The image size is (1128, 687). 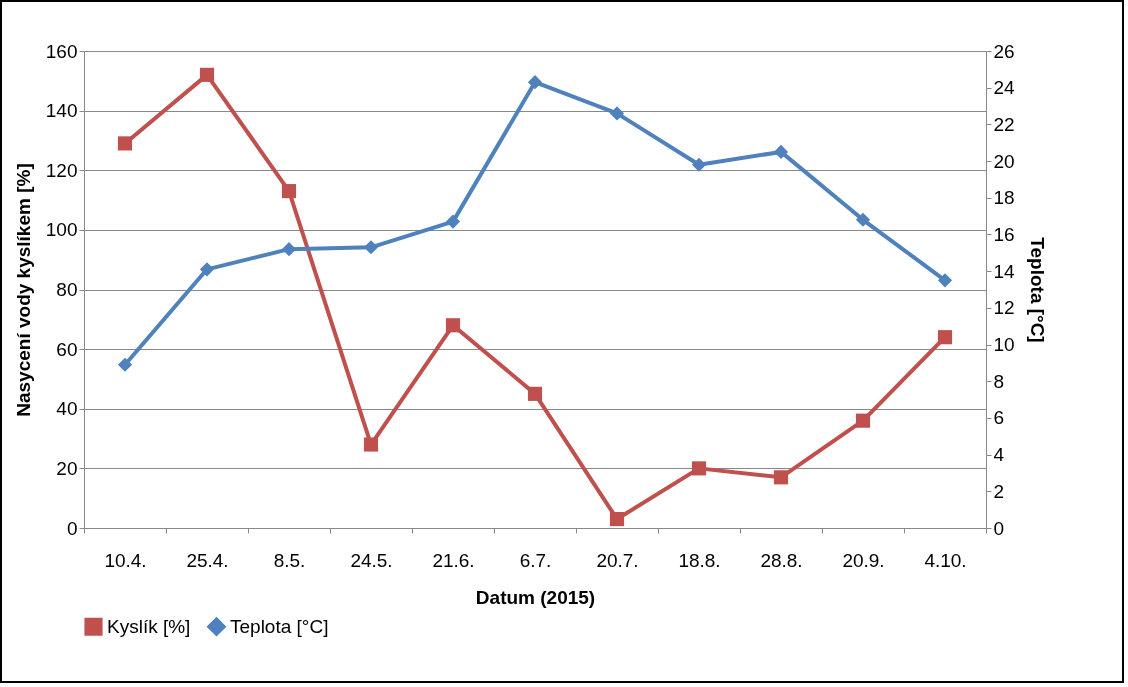 I want to click on y-tick-label: 0, so click(x=72, y=528).